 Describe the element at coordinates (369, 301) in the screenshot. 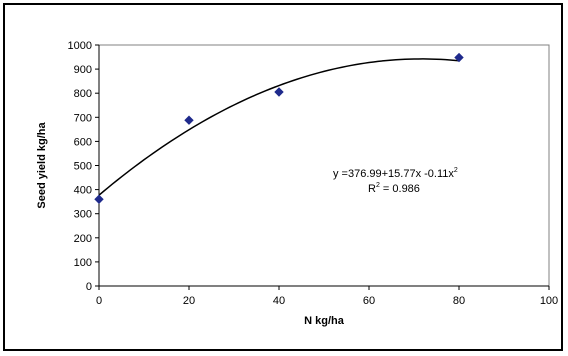

I see `x-tick-label: 60` at that location.